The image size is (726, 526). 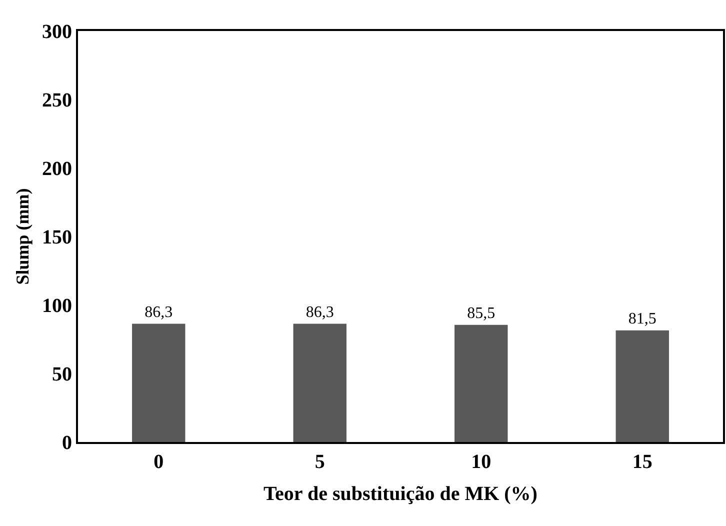 What do you see at coordinates (642, 462) in the screenshot?
I see `x-tick-label: 15` at bounding box center [642, 462].